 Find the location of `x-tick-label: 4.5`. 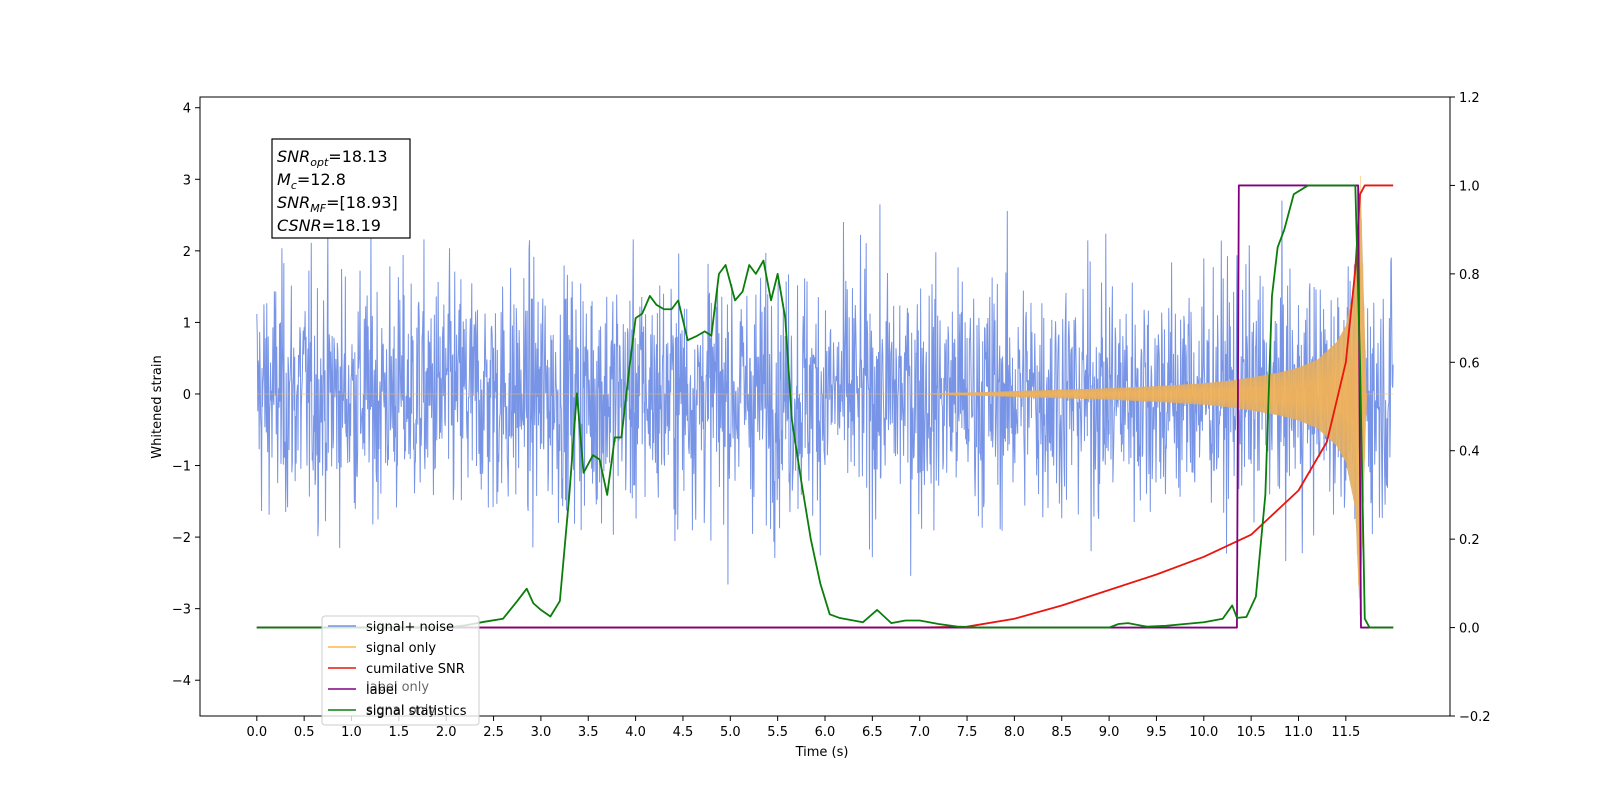

x-tick-label: 4.5 is located at coordinates (683, 732).